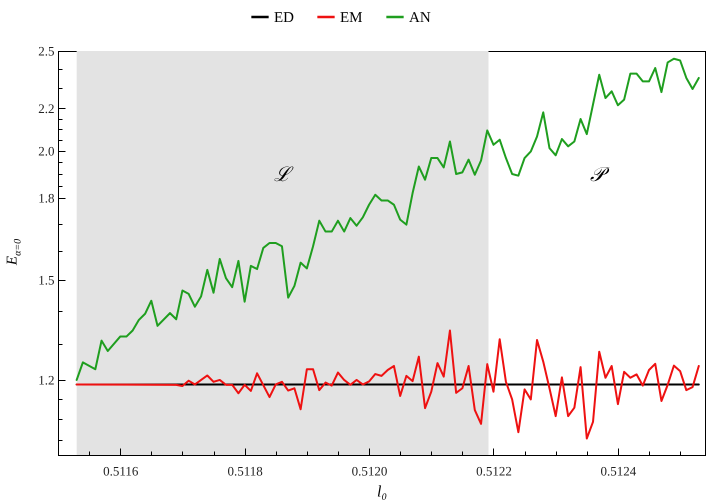 The width and height of the screenshot is (708, 504). I want to click on annotation: 𝒫, so click(600, 175).